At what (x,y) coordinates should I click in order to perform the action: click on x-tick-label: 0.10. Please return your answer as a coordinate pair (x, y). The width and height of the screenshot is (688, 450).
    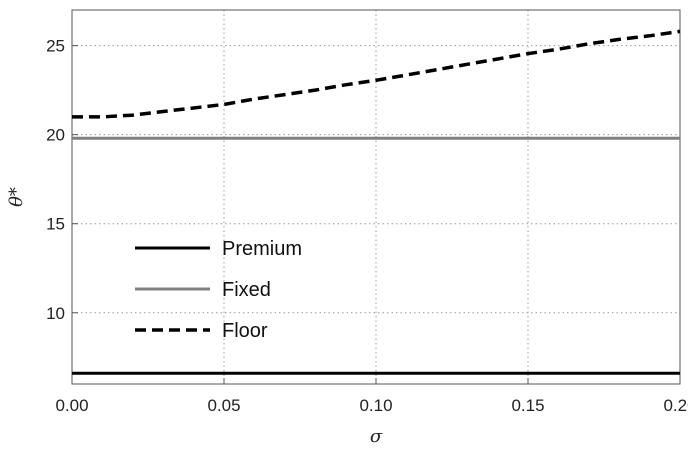
    Looking at the image, I should click on (375, 405).